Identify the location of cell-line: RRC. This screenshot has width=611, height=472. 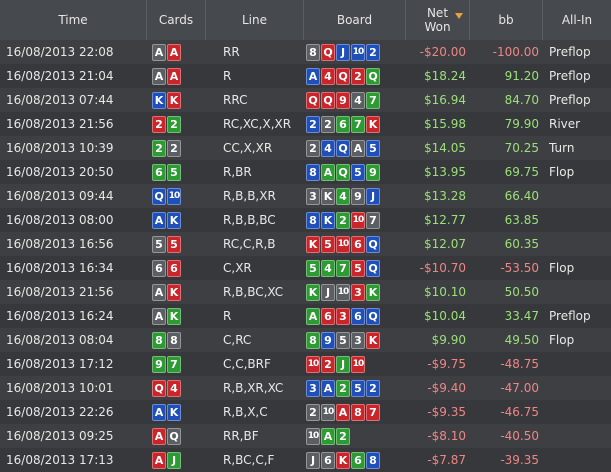
(235, 100).